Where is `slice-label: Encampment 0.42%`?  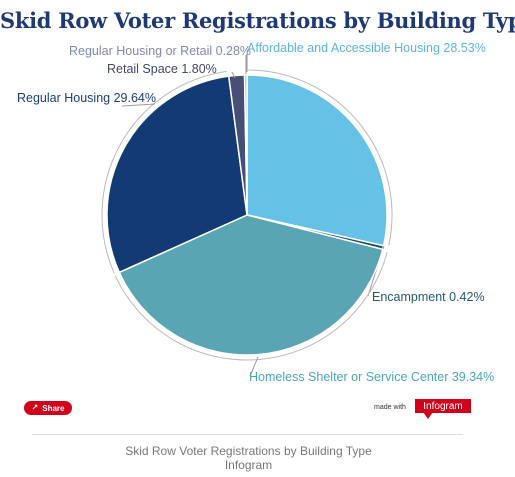 slice-label: Encampment 0.42% is located at coordinates (428, 297).